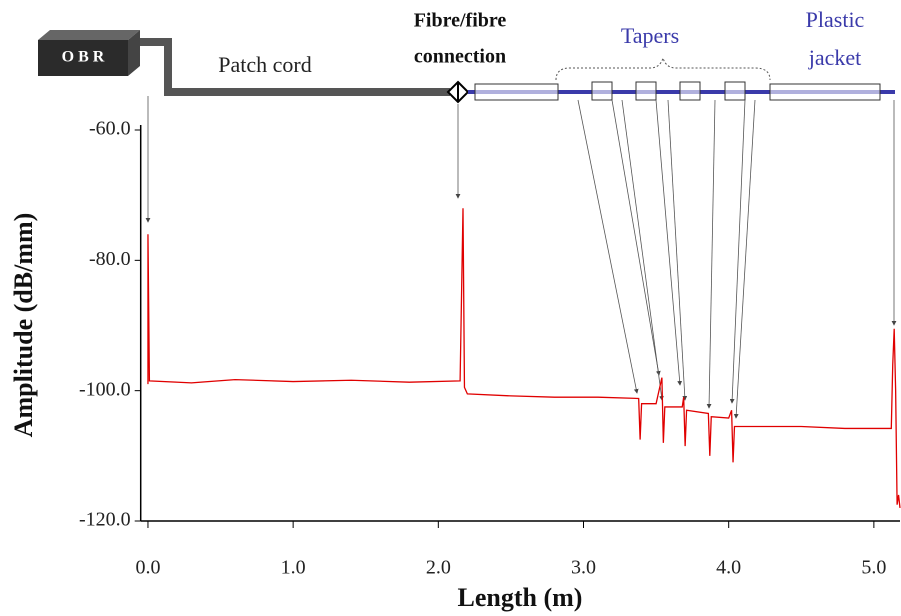 Image resolution: width=901 pixels, height=616 pixels. I want to click on x-axis-label: Length (m), so click(520, 597).